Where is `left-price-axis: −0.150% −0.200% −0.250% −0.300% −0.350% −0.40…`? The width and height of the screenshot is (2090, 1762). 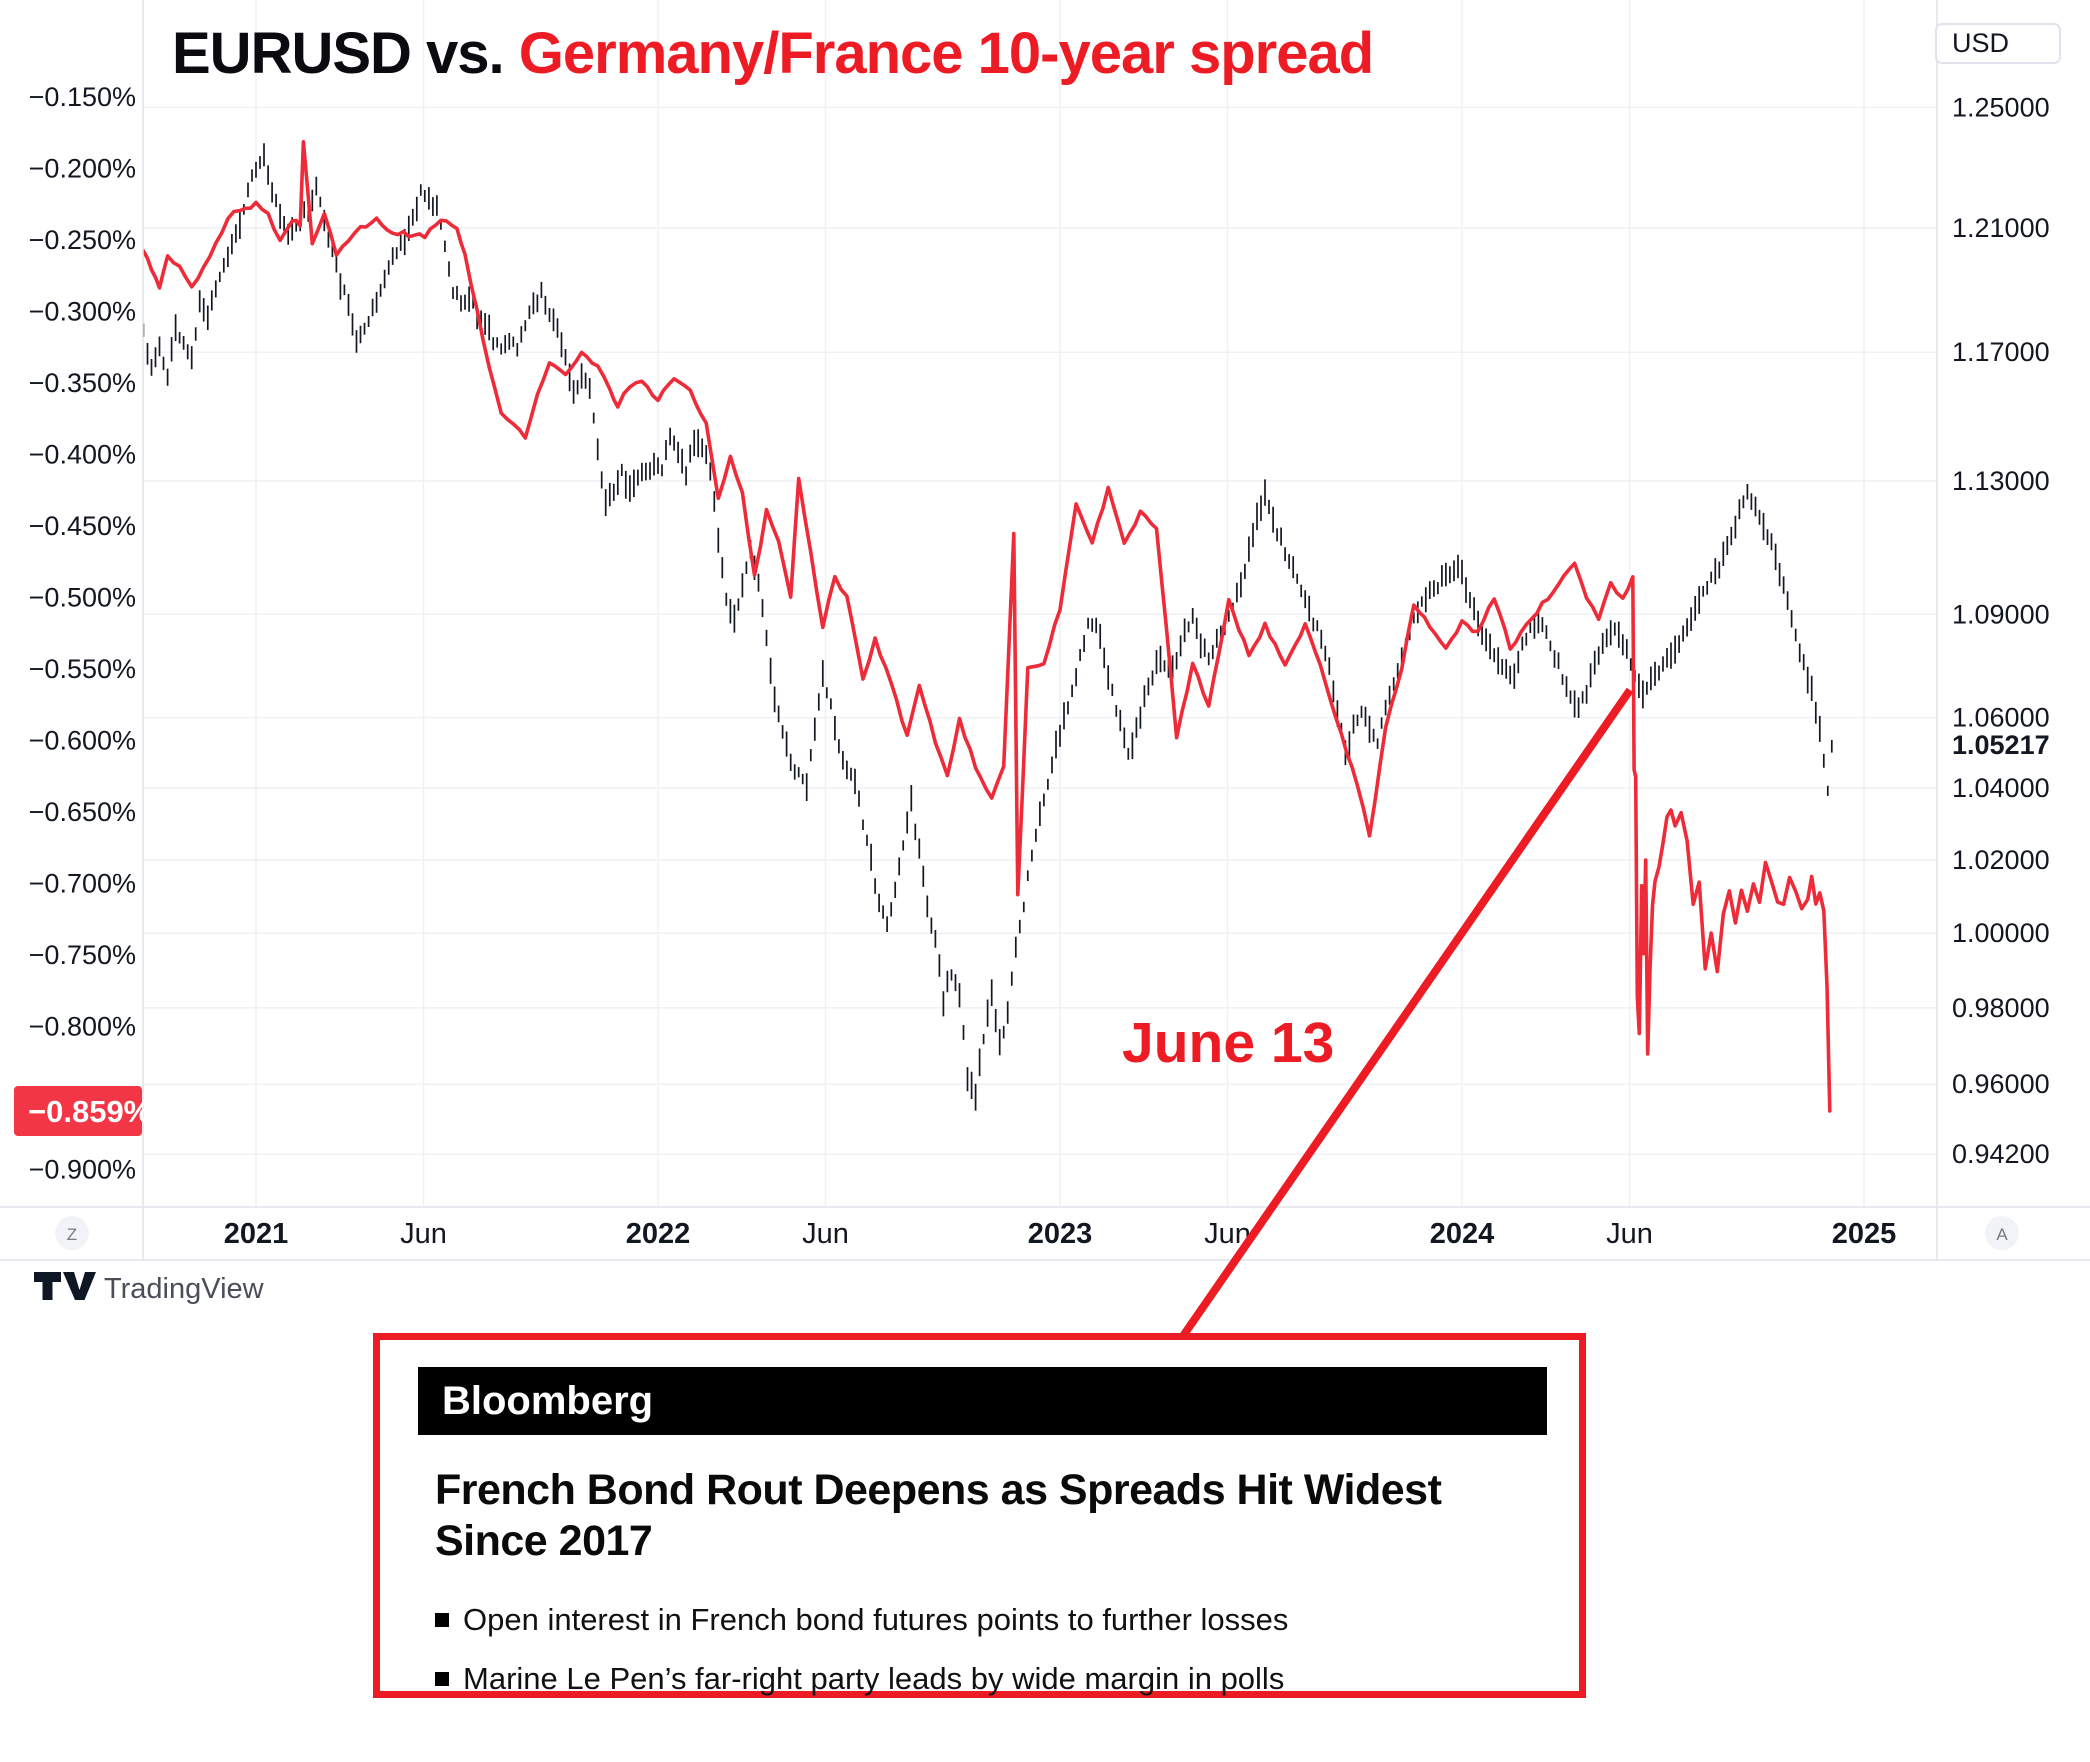 left-price-axis: −0.150% −0.200% −0.250% −0.300% −0.350% −0.40… is located at coordinates (82, 633).